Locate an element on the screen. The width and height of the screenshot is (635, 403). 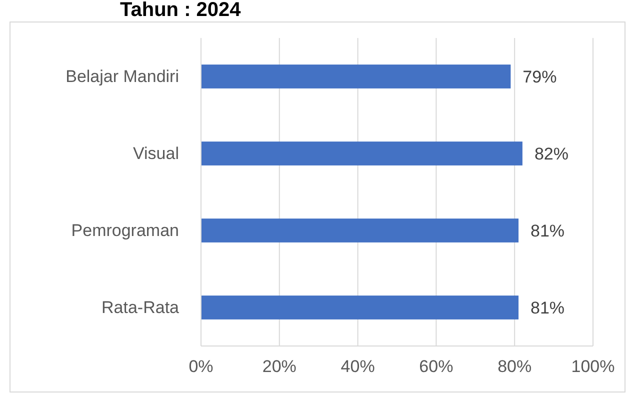
y-tick-label: Rata-Rata is located at coordinates (141, 307).